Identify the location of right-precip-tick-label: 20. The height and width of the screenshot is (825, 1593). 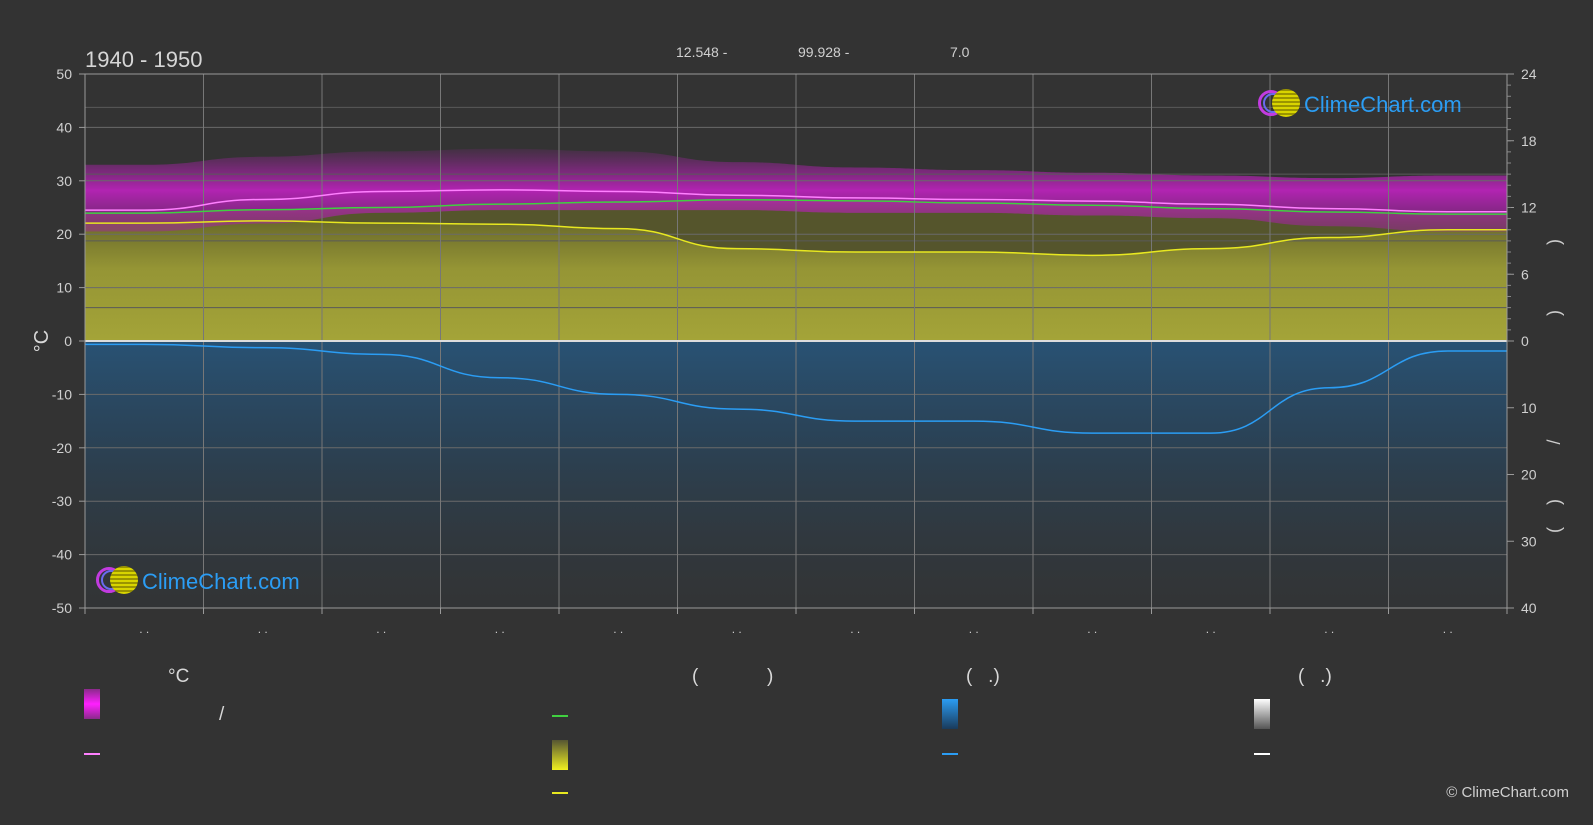
(1529, 475).